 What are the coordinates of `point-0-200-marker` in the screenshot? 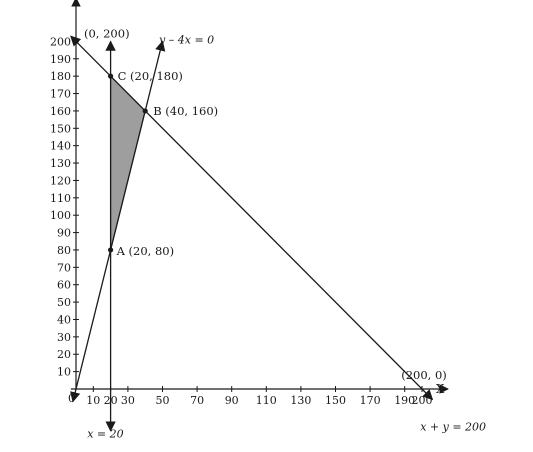 It's located at (76, 41).